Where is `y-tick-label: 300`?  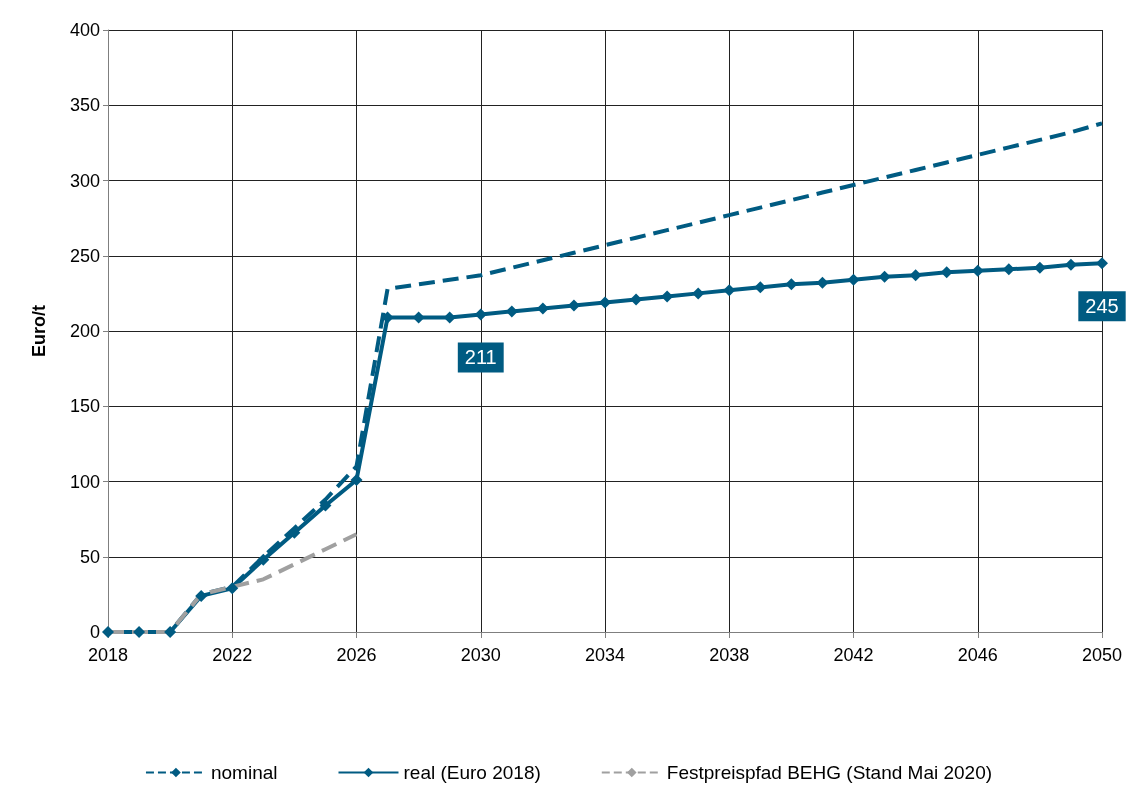 y-tick-label: 300 is located at coordinates (84, 180).